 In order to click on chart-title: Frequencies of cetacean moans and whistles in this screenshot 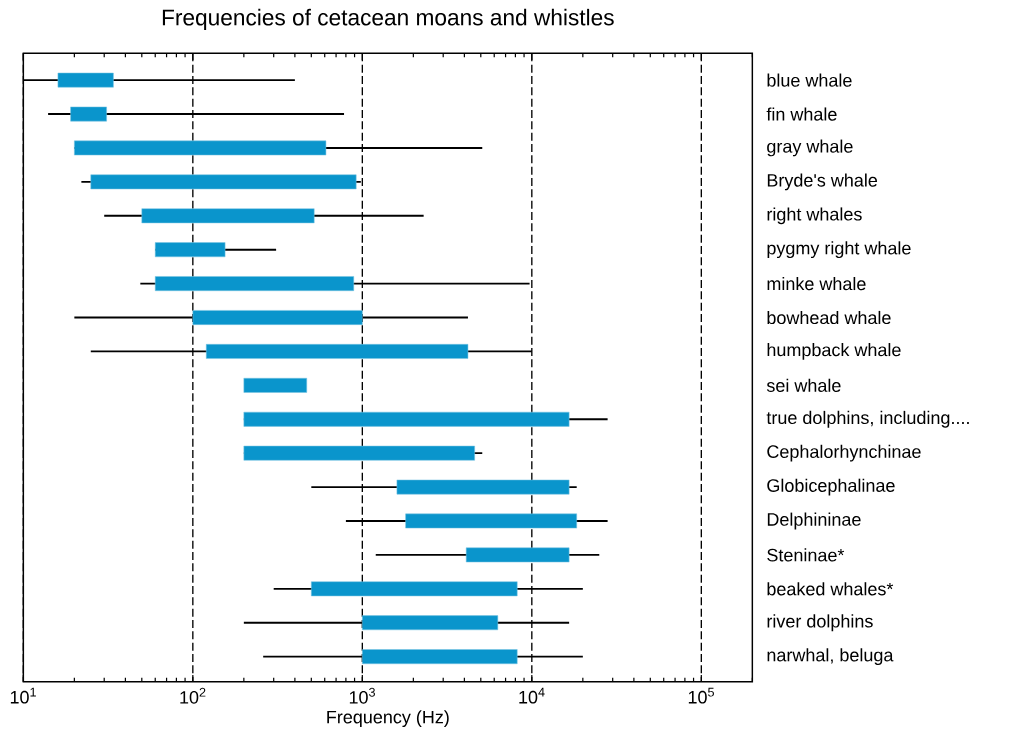, I will do `click(388, 19)`.